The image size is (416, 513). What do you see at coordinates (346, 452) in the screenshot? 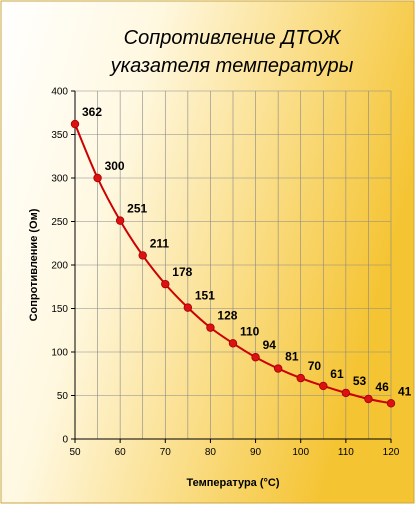
I see `x-tick-label: 110` at bounding box center [346, 452].